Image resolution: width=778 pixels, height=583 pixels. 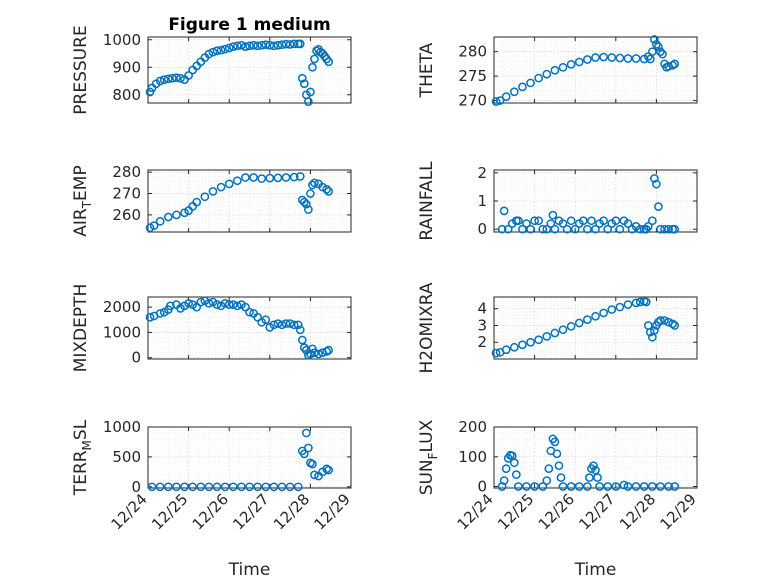 What do you see at coordinates (482, 342) in the screenshot?
I see `y-tick-label: 2` at bounding box center [482, 342].